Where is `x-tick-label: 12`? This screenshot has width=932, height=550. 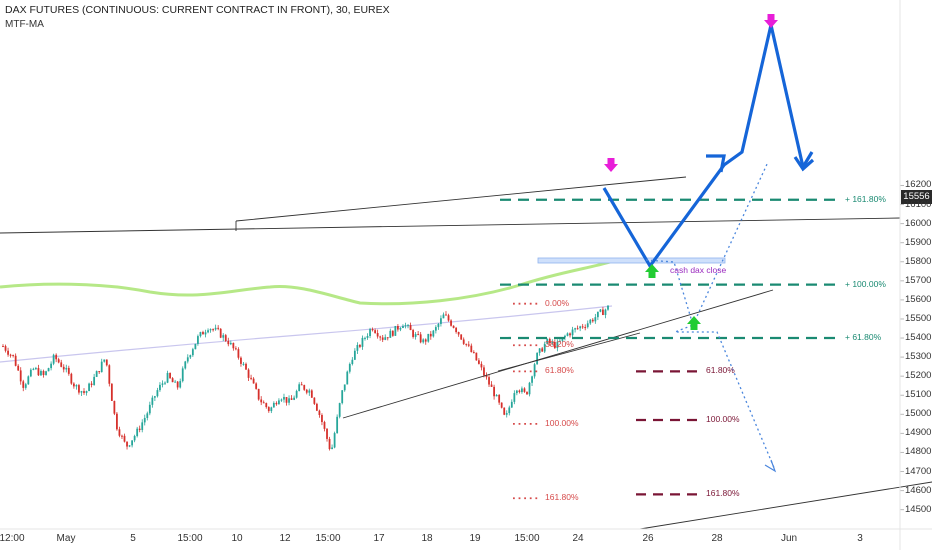 x-tick-label: 12 is located at coordinates (285, 538).